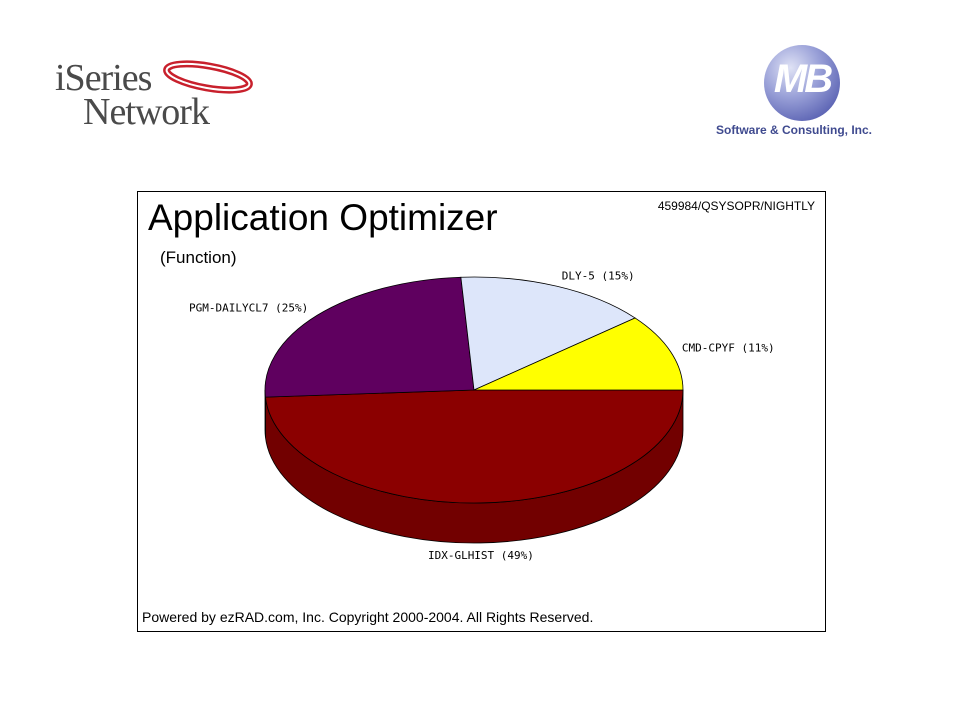  I want to click on logo-sphere-icon, so click(802, 83).